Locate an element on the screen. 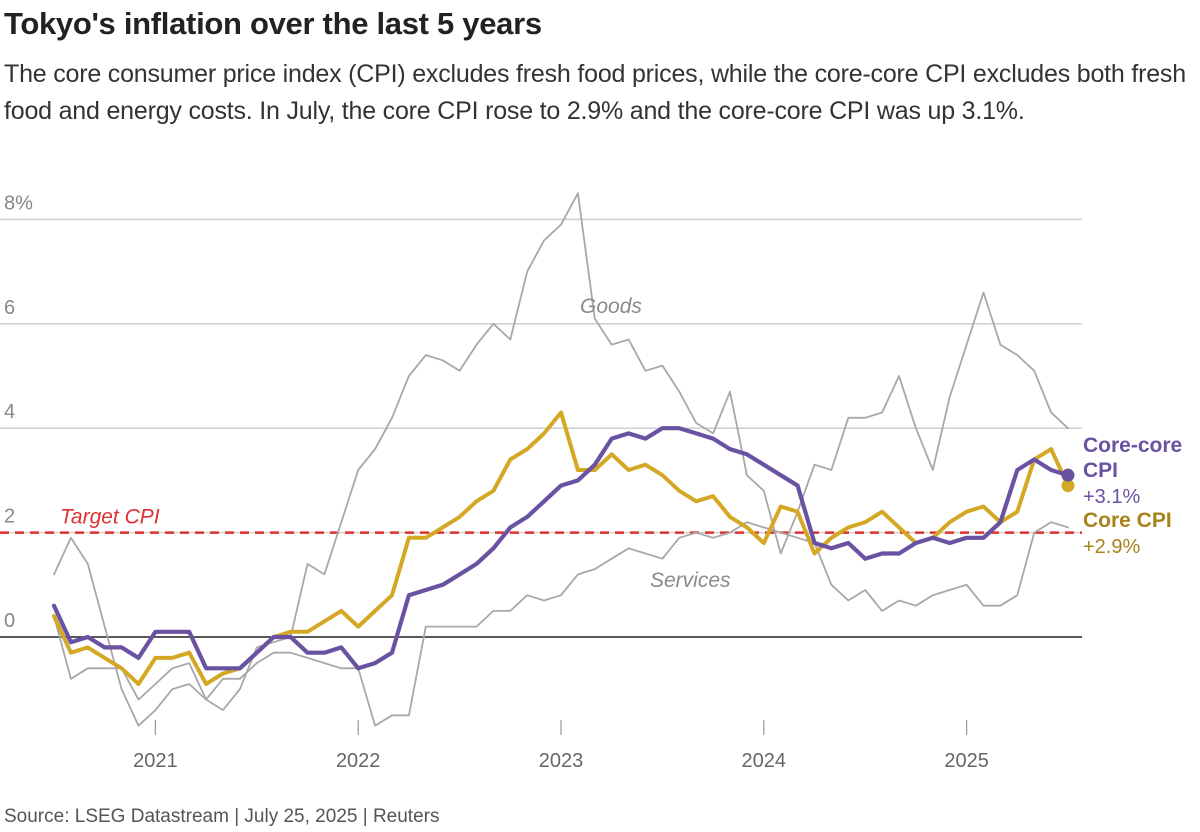 The image size is (1200, 832). end-label-name-line: Core CPI is located at coordinates (1127, 520).